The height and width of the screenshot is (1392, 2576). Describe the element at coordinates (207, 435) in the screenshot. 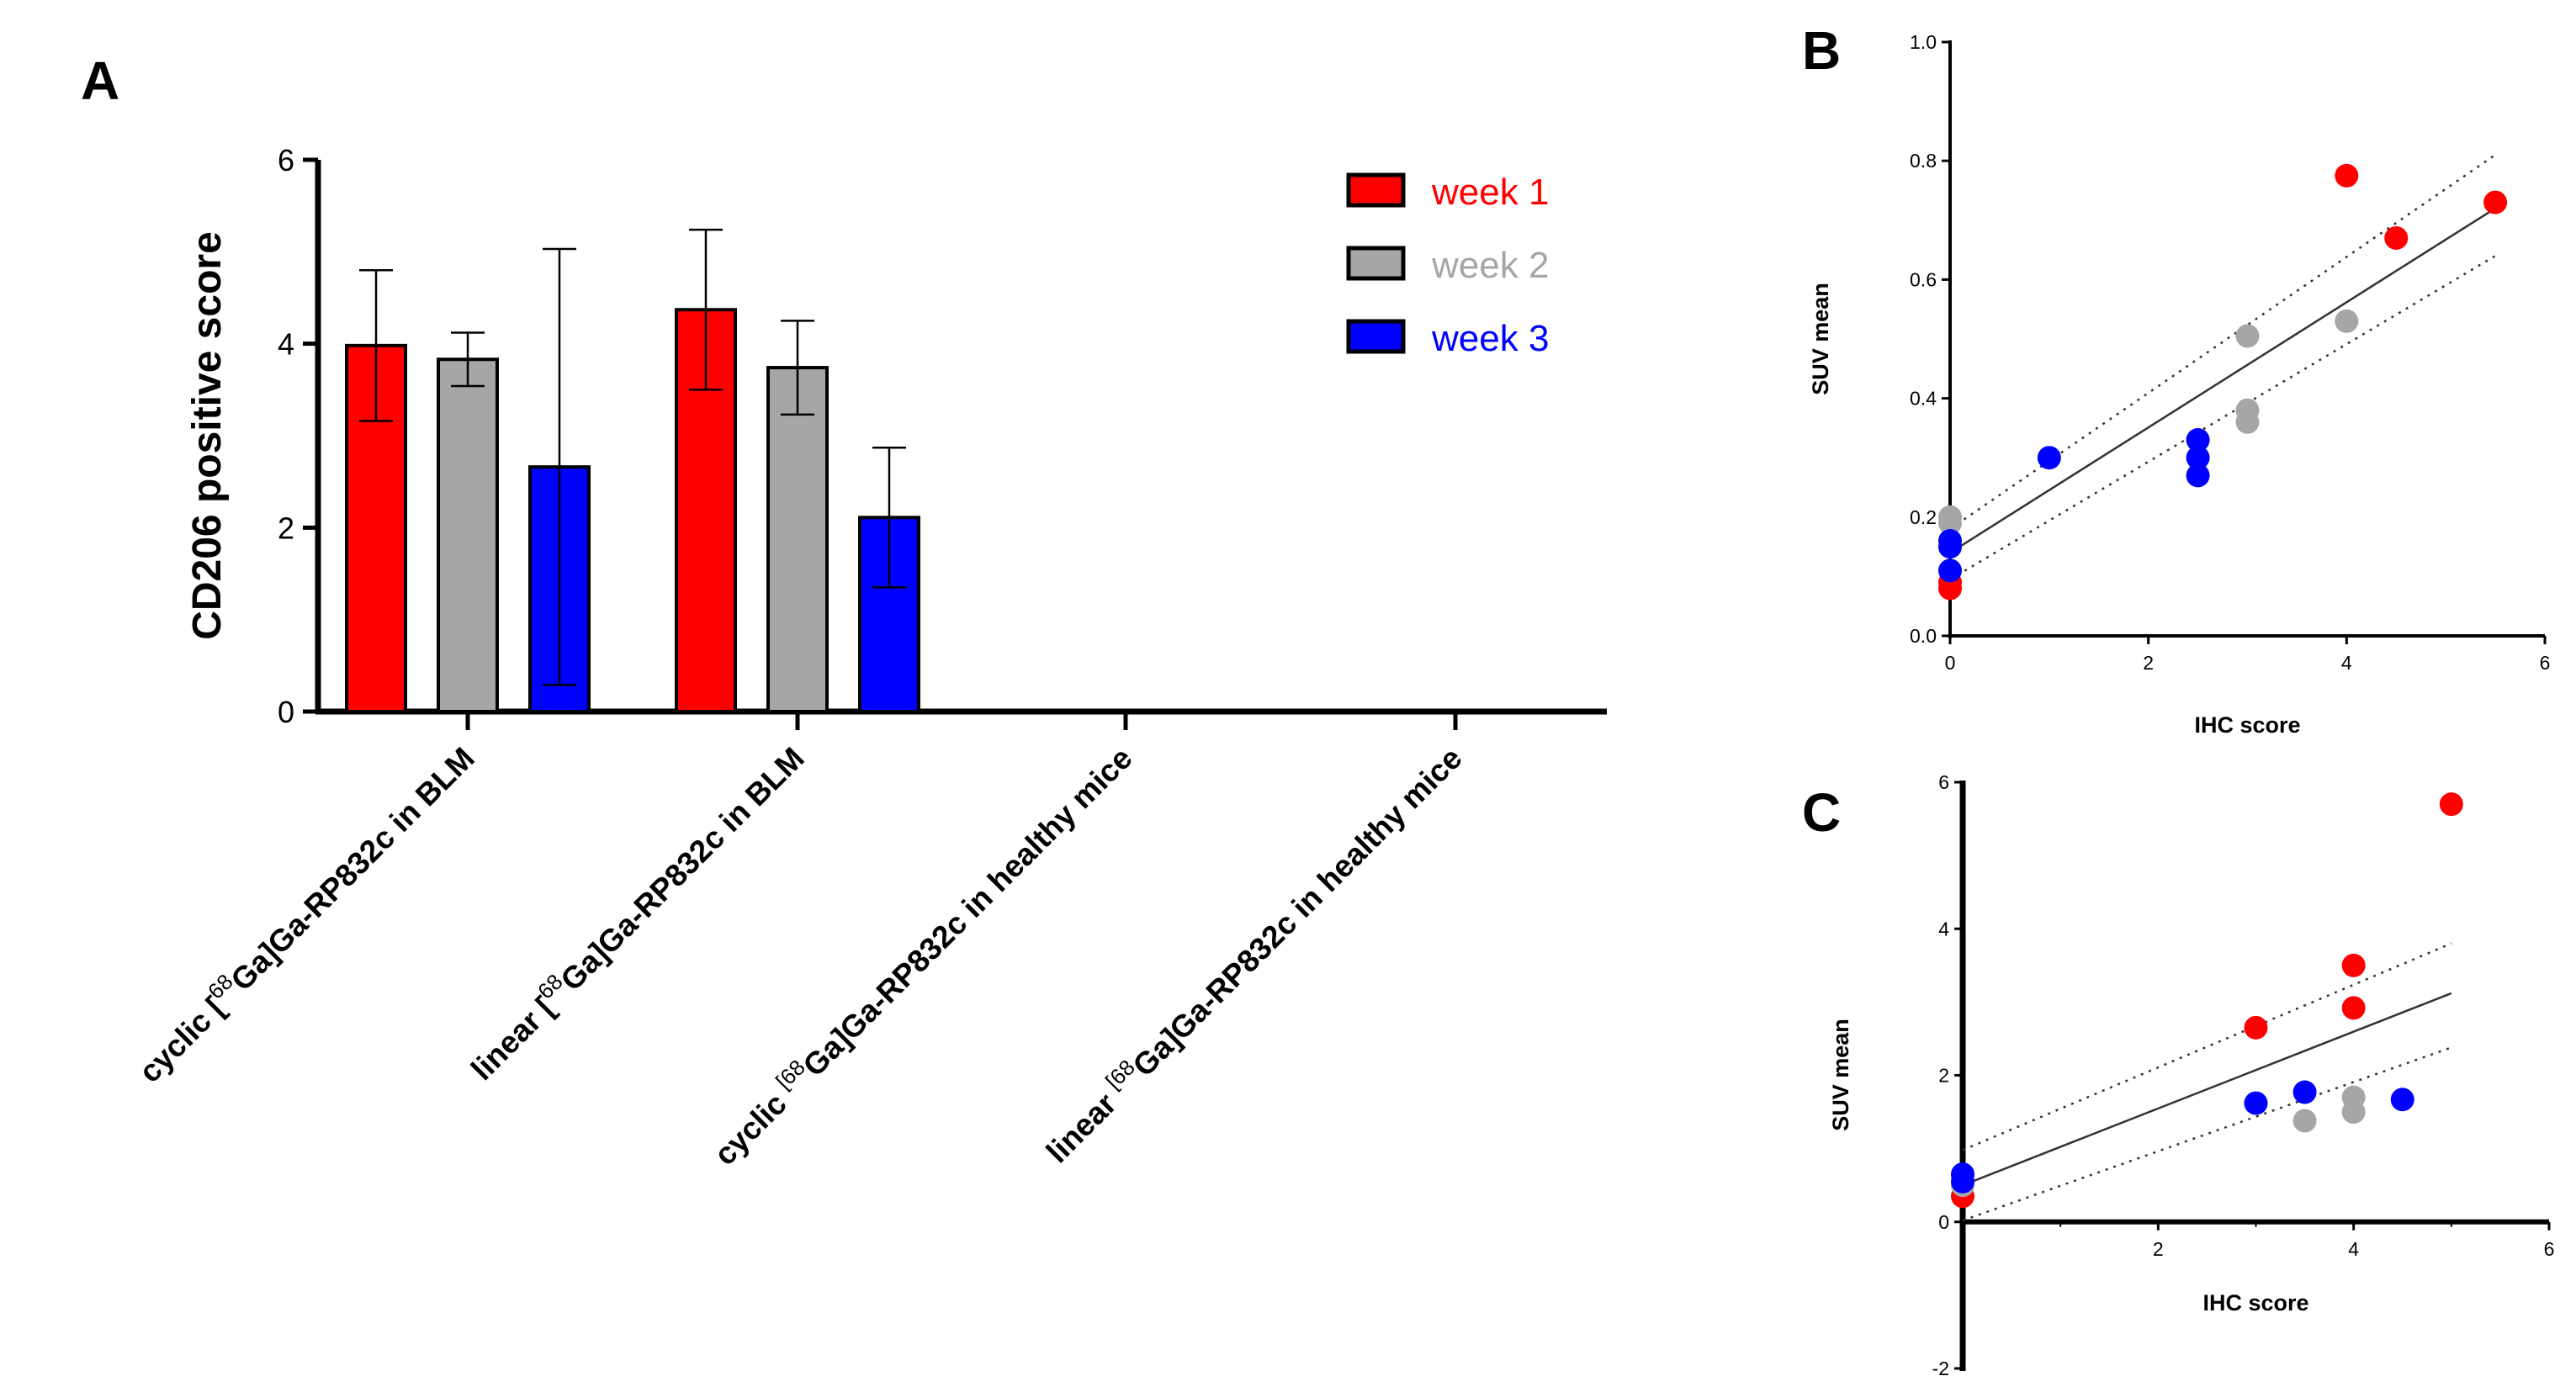

I see `y-axis-title: CD206 positive score` at that location.